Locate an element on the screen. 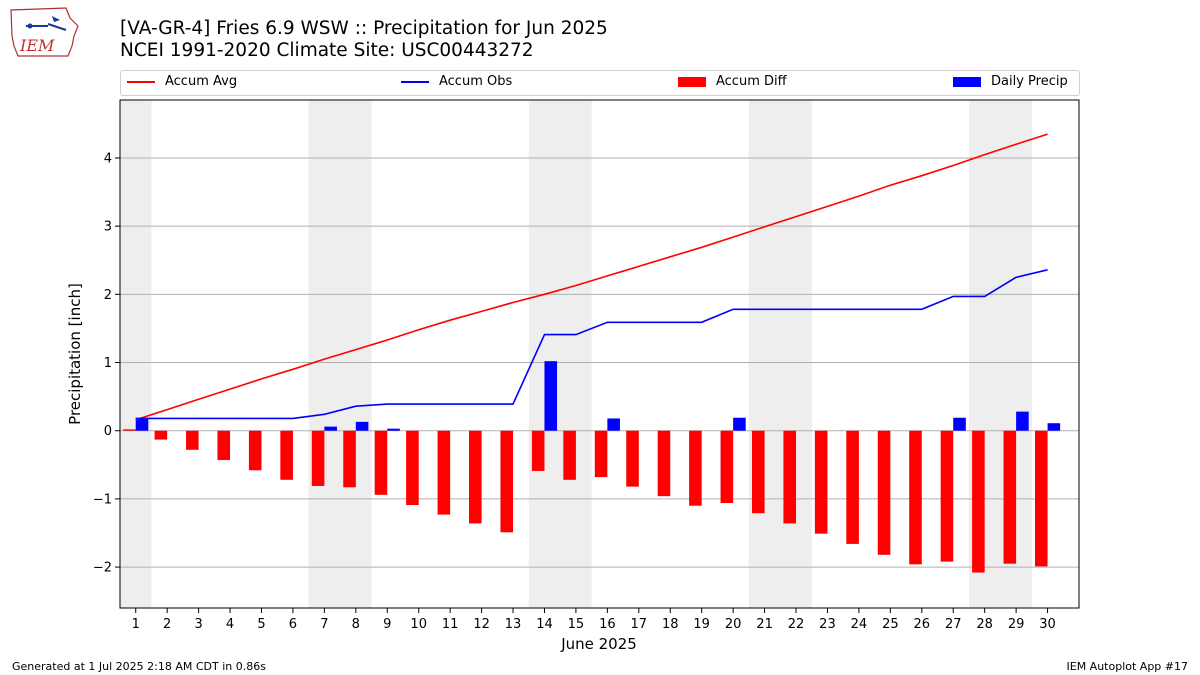  x-tick-label: 22 is located at coordinates (796, 624).